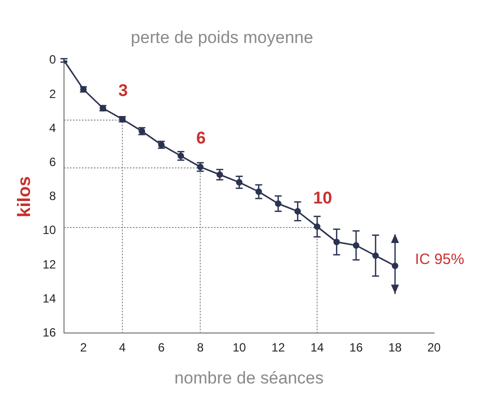 This screenshot has width=480, height=413. I want to click on y-tick-label: 10, so click(49, 230).